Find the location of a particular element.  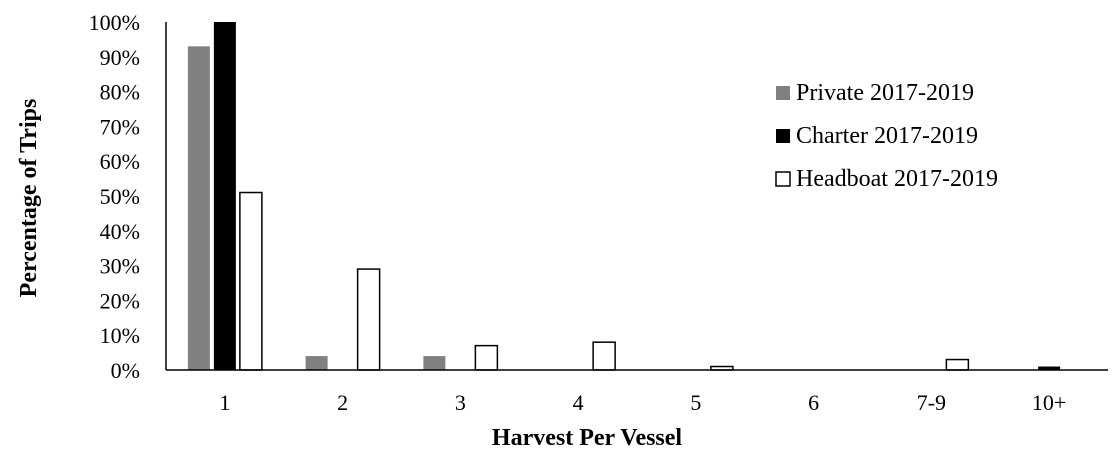

y-tick-label: 60% is located at coordinates (120, 161).